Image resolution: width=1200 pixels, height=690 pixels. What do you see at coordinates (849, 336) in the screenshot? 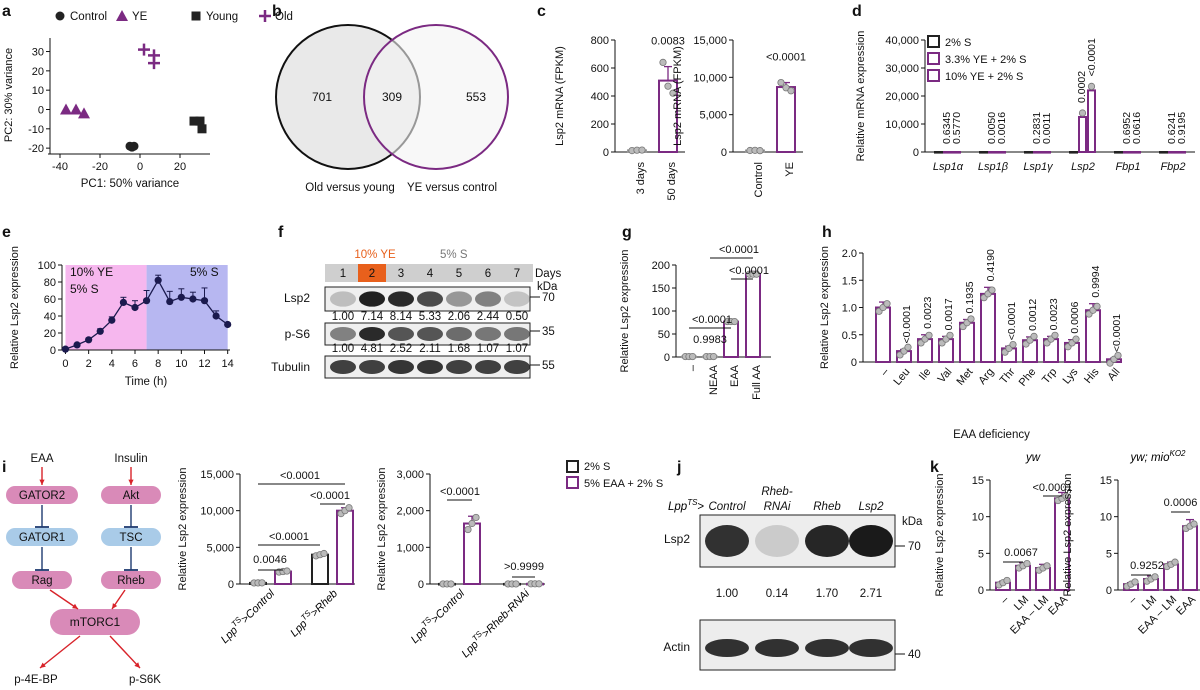
I see `h-ytick-label: 0.5` at bounding box center [849, 336].